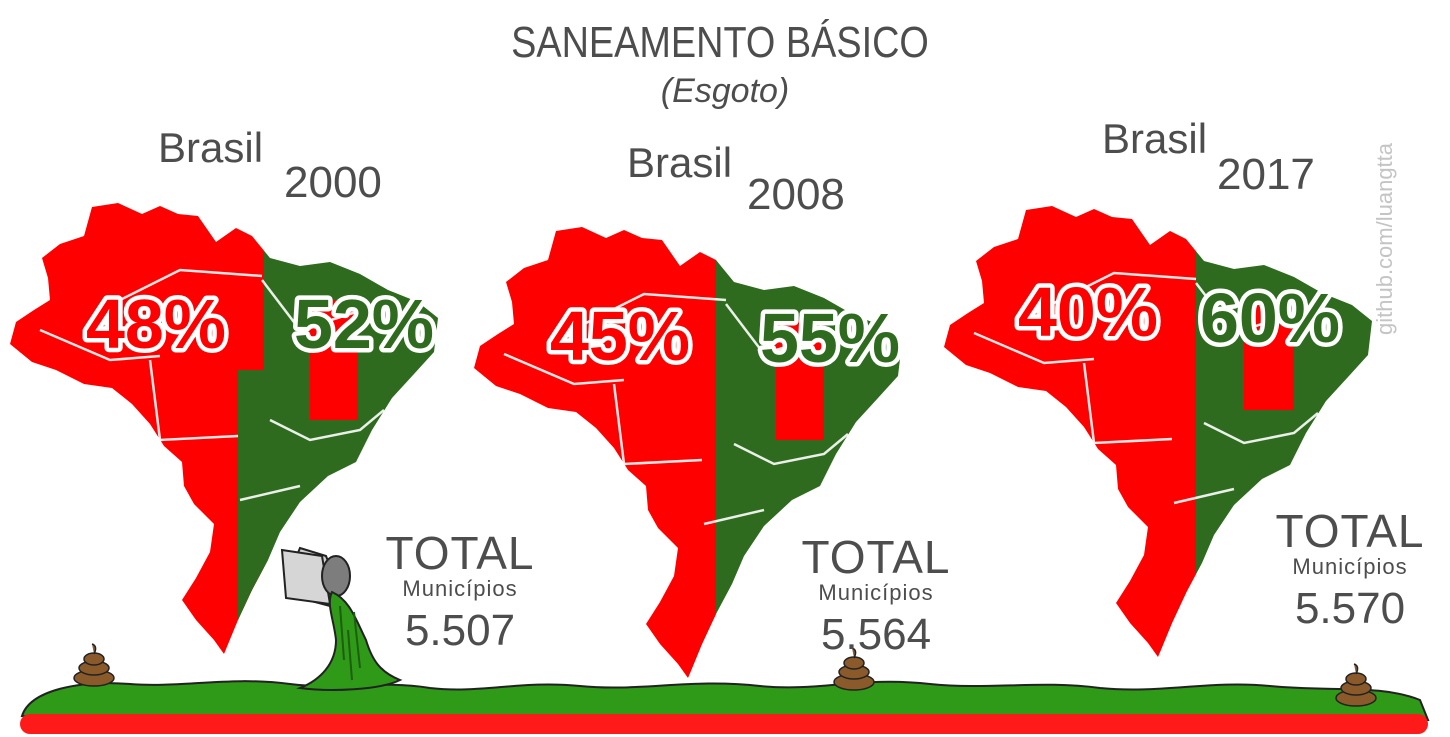  I want to click on year-label-2000: 2000, so click(333, 182).